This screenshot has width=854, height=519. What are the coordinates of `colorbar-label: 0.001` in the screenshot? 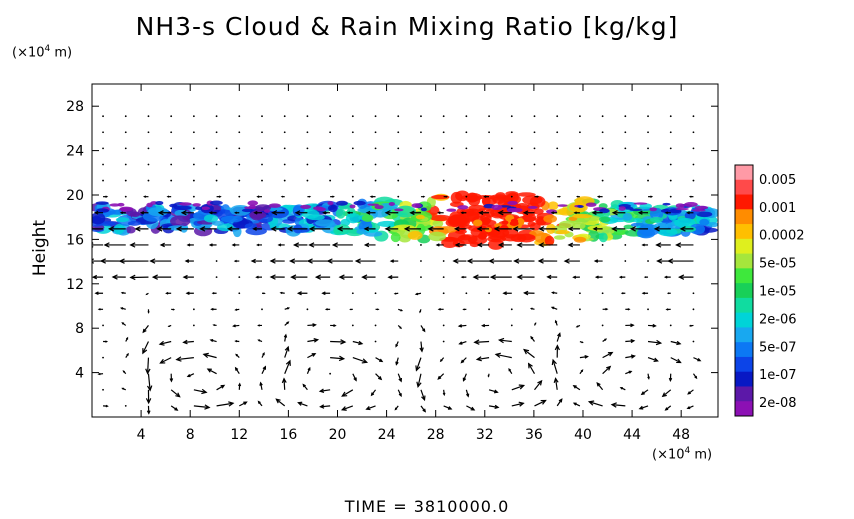 It's located at (777, 208).